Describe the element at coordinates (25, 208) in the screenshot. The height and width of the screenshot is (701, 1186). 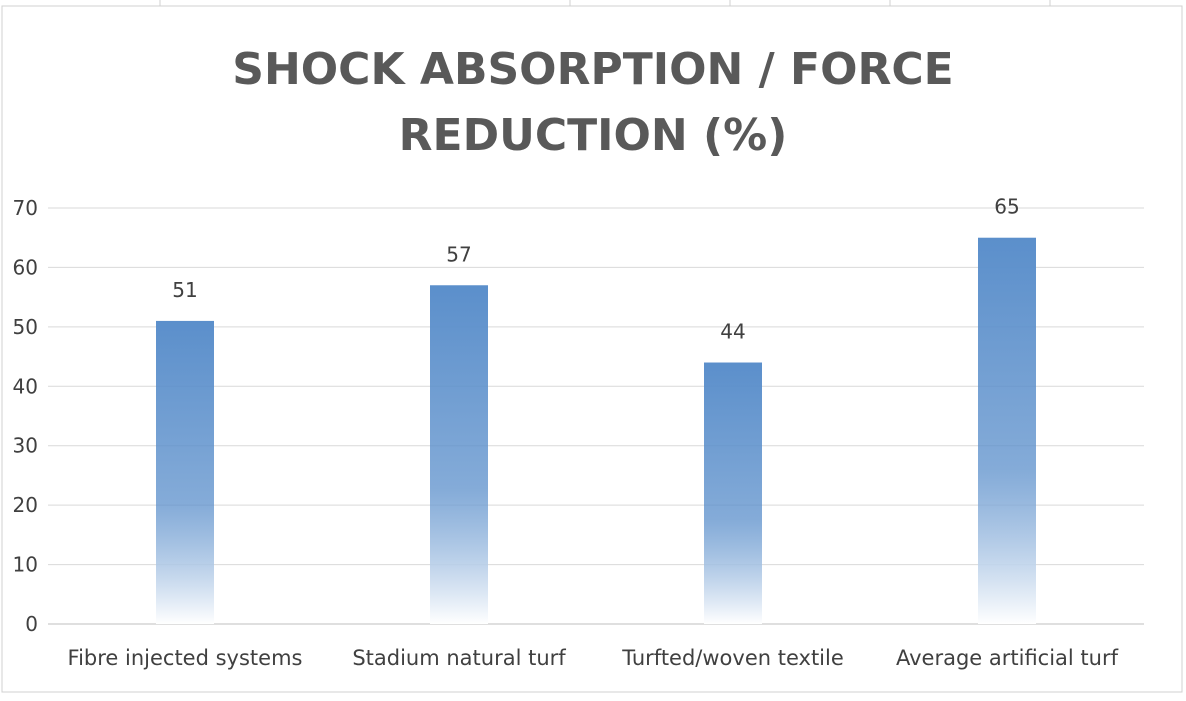
I see `y-tick-label: 70` at that location.